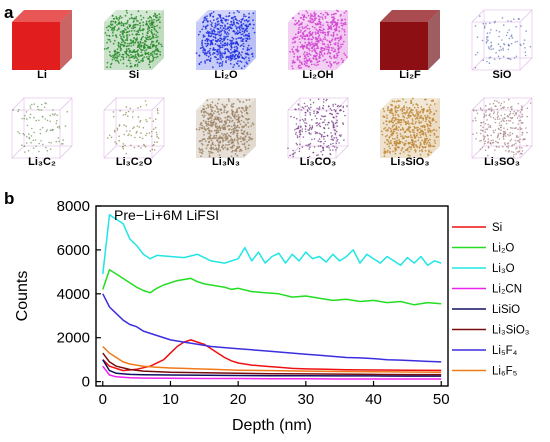 This screenshot has height=442, width=550. I want to click on cube-11: Li₃SiO₃, so click(410, 132).